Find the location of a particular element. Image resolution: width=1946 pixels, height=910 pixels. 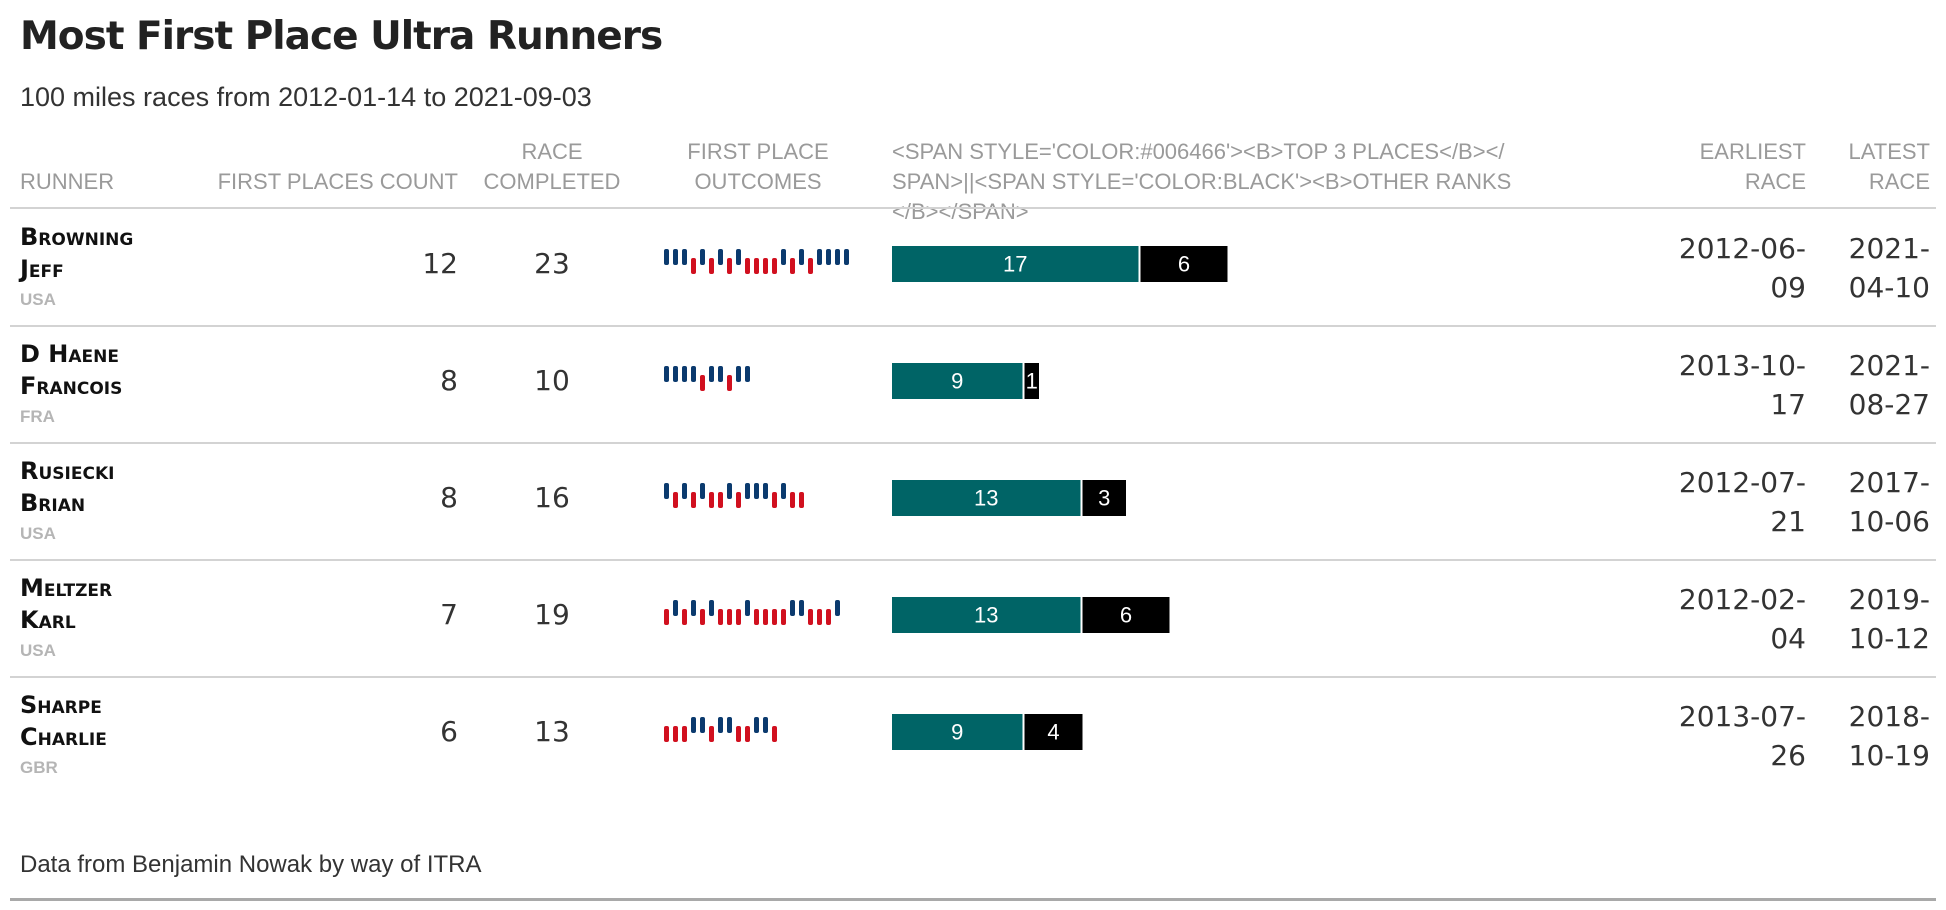

first-places-count: 7 is located at coordinates (449, 614).